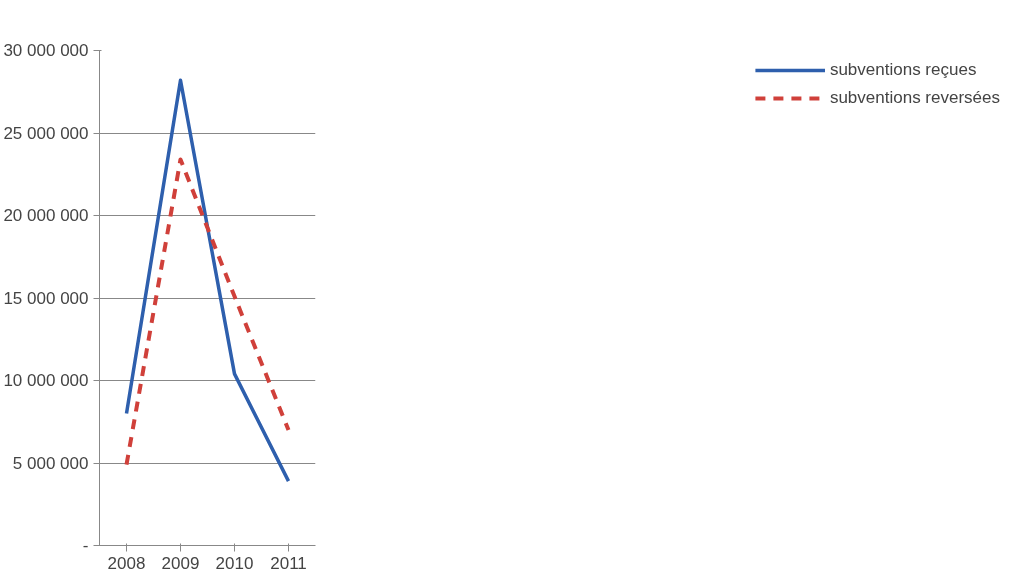 This screenshot has width=1018, height=582. I want to click on y-tick-label: 10 000 000, so click(46, 380).